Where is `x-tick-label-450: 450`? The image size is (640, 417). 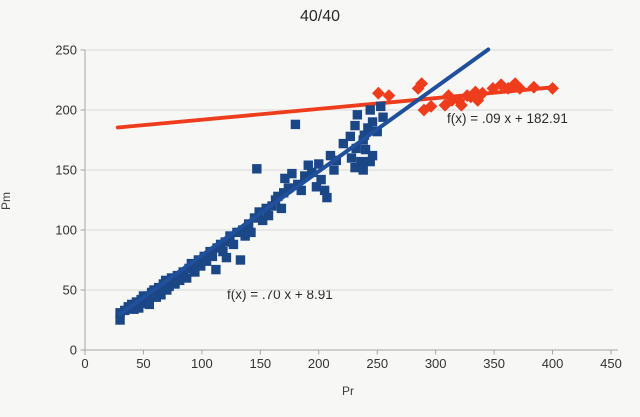 x-tick-label-450: 450 is located at coordinates (611, 363).